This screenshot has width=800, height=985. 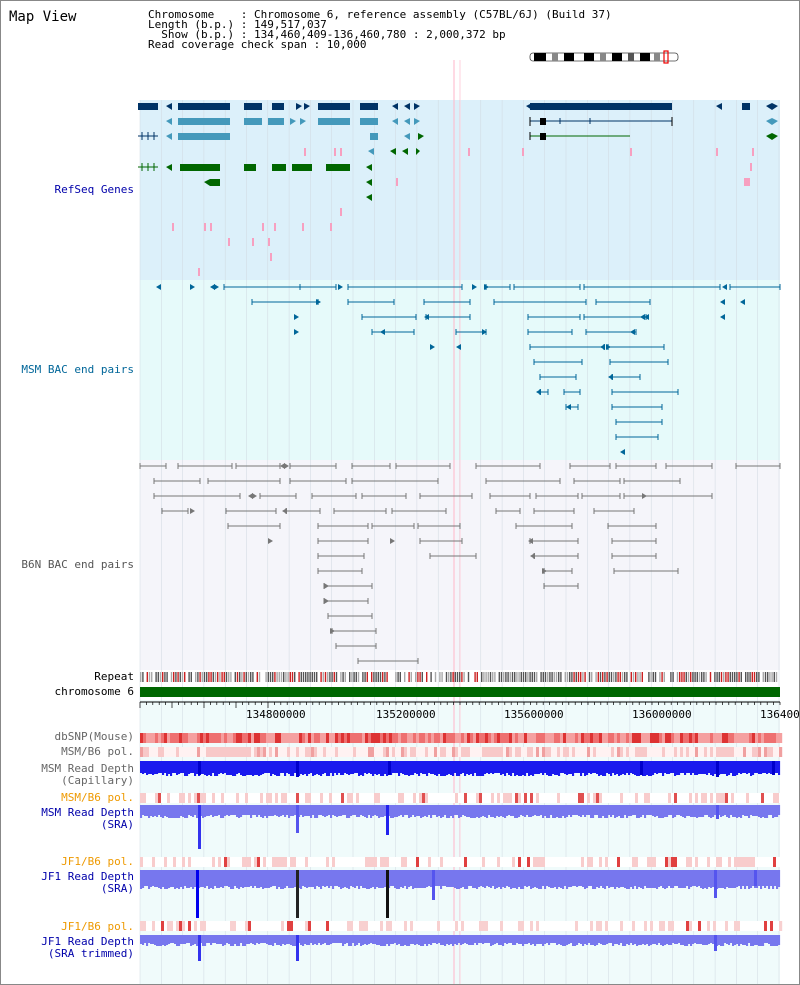 I want to click on track-label-refseq: RefSeq Genes, so click(x=94, y=189).